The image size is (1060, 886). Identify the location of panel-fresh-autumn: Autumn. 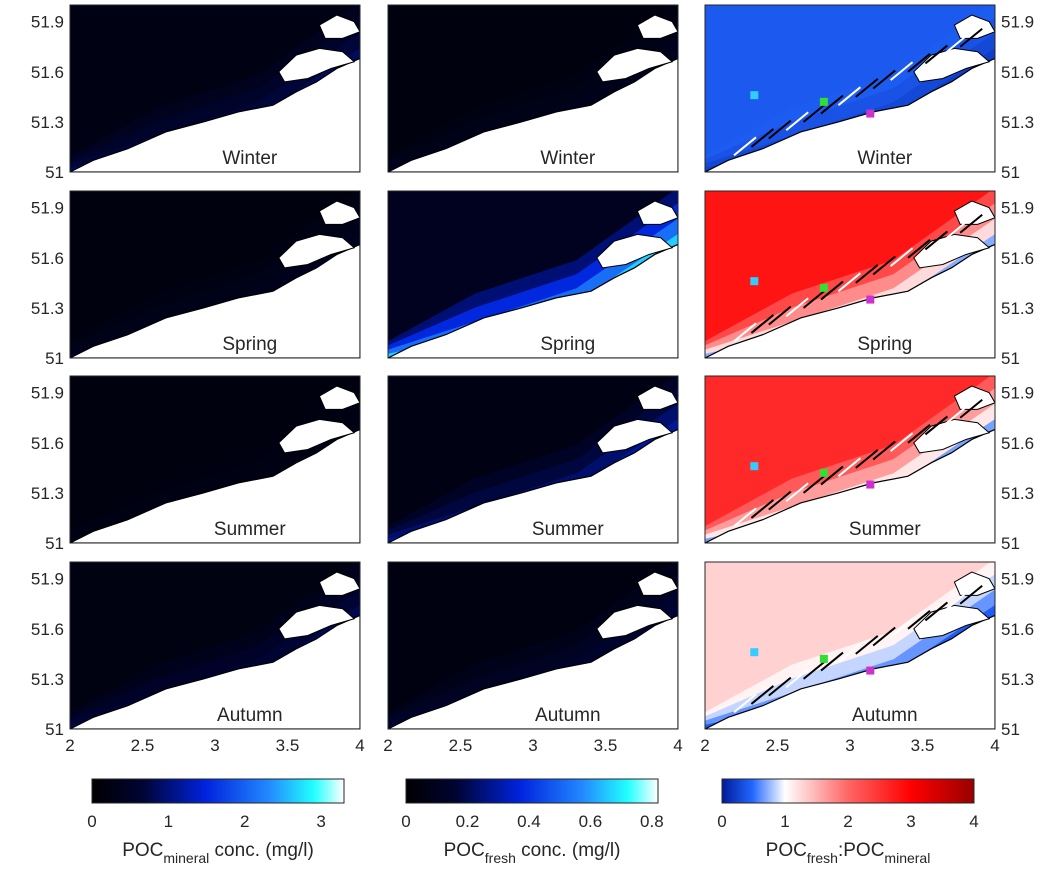
(533, 645).